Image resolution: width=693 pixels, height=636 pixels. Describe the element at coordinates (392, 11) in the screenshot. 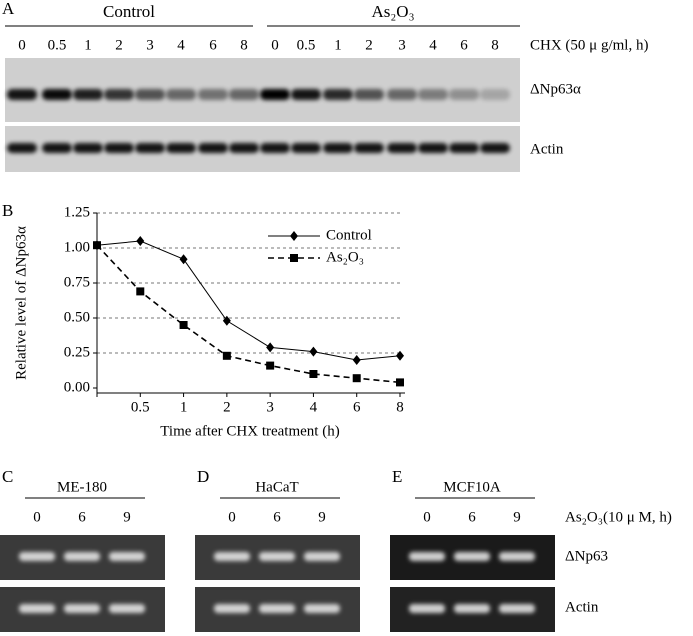

I see `group-label: As₂O₃` at that location.